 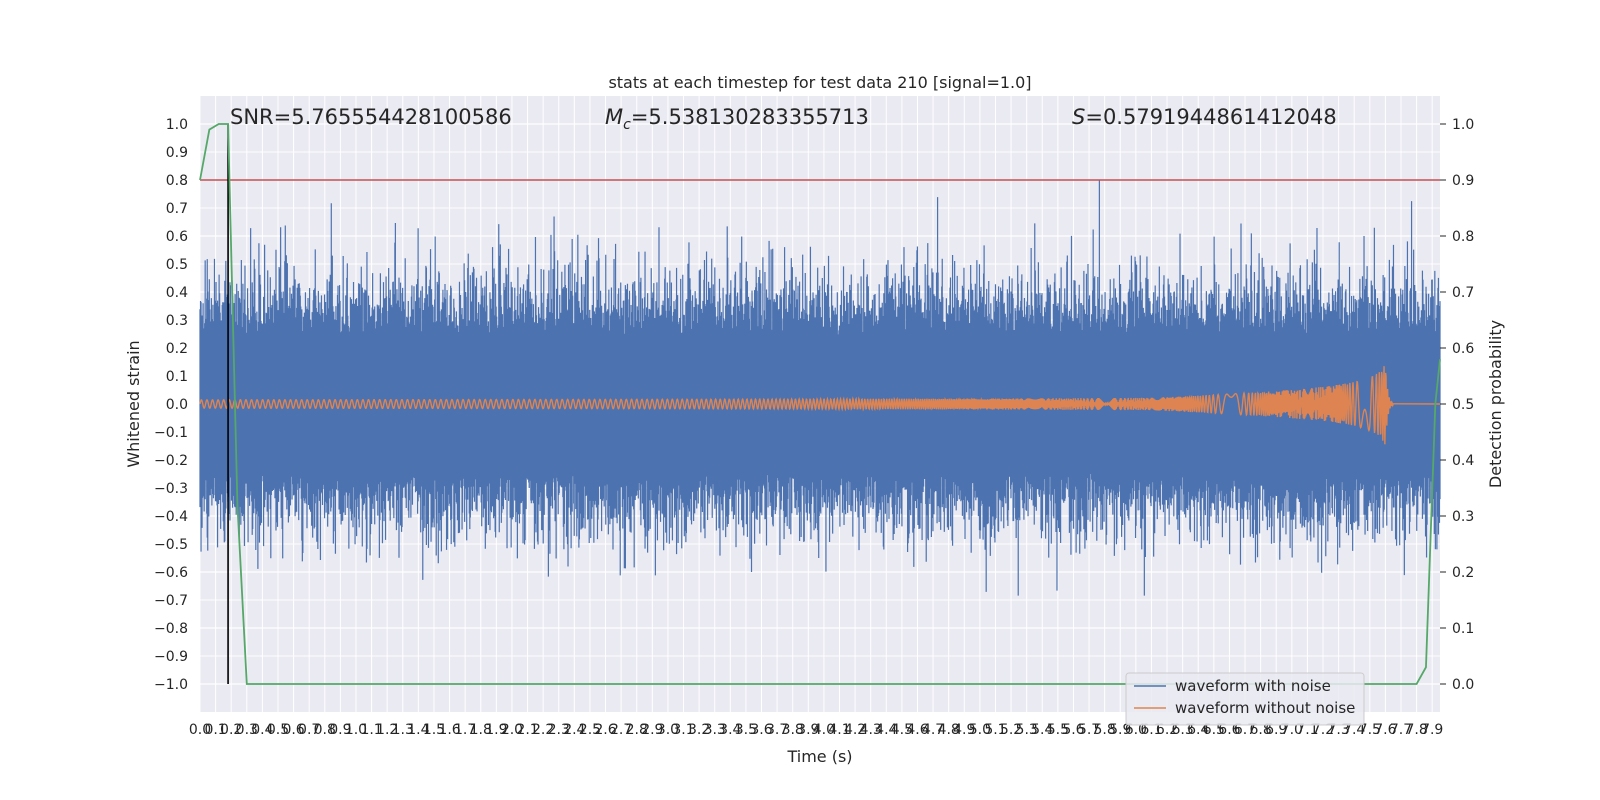 I want to click on chirp-mass-symbol: M, so click(x=614, y=117).